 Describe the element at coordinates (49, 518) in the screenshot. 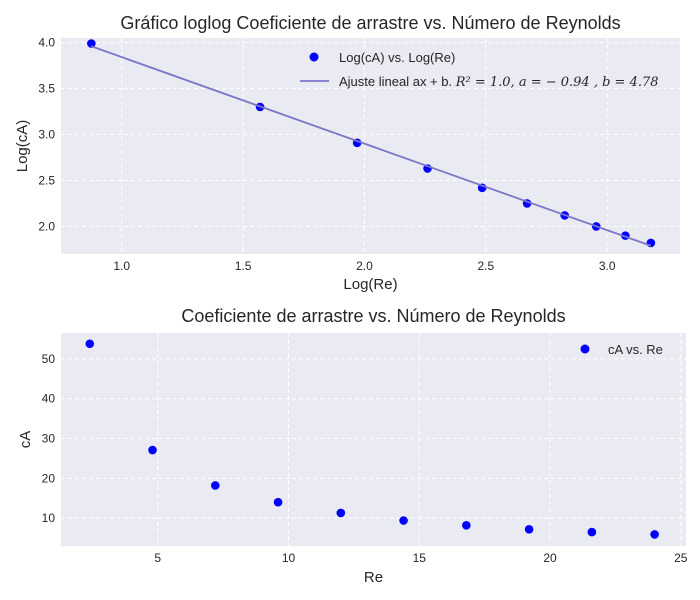

I see `chart2-y-tick-label: 10` at that location.